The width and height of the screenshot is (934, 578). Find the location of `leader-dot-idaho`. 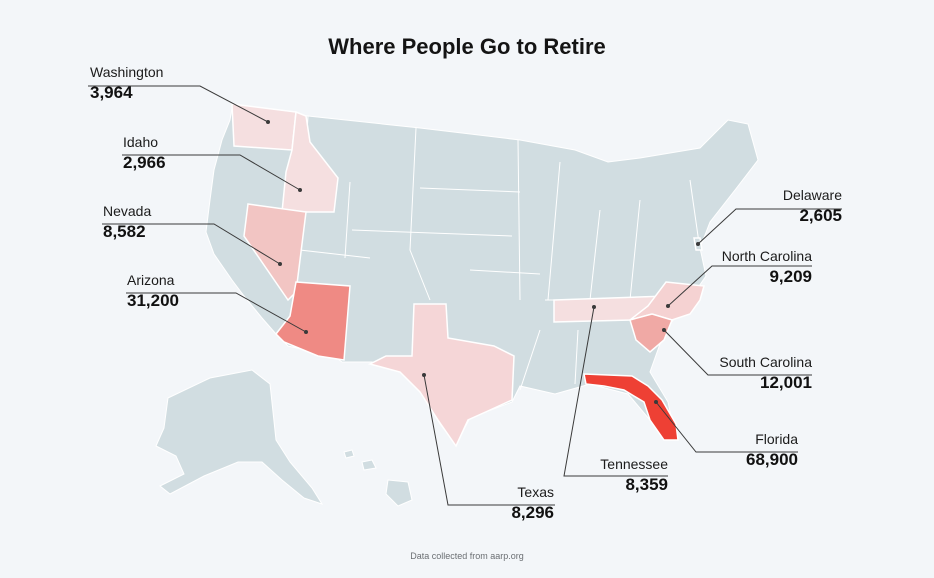

leader-dot-idaho is located at coordinates (300, 190).